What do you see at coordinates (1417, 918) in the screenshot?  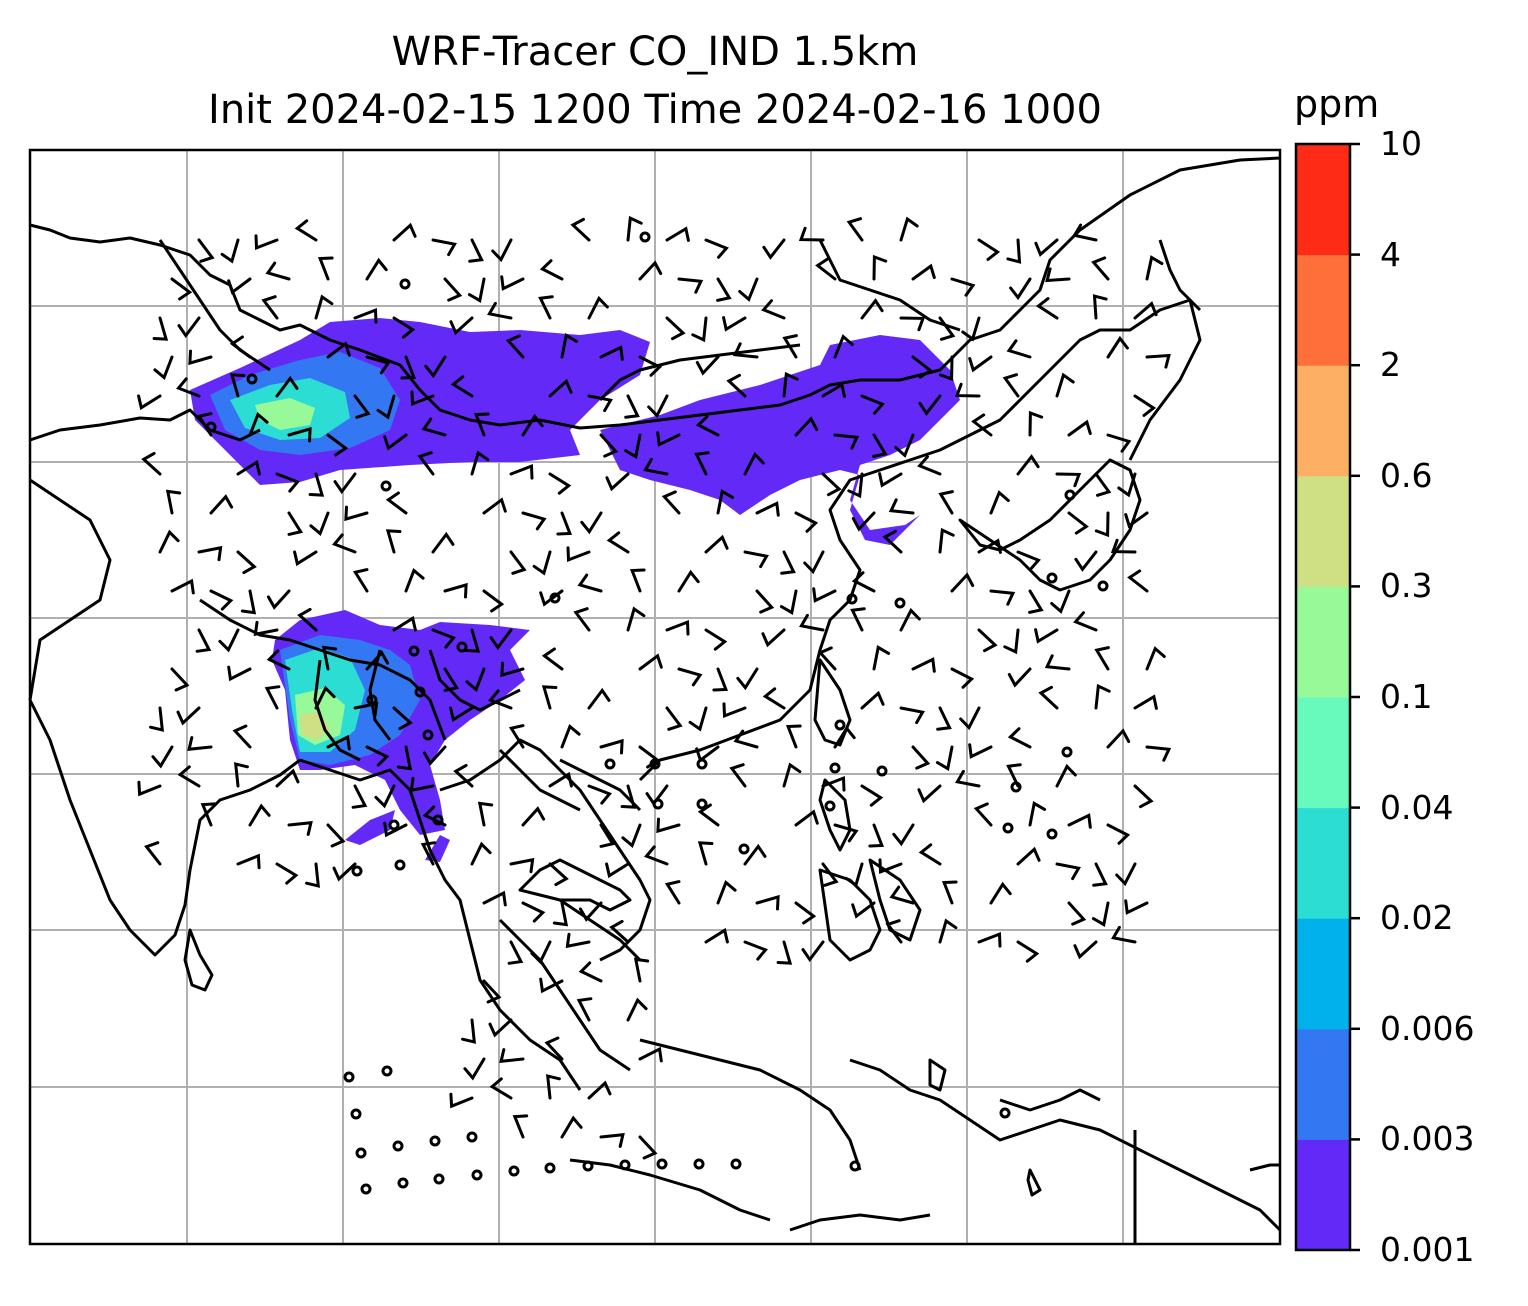 I see `colorbar-tick-label: 0.02` at bounding box center [1417, 918].